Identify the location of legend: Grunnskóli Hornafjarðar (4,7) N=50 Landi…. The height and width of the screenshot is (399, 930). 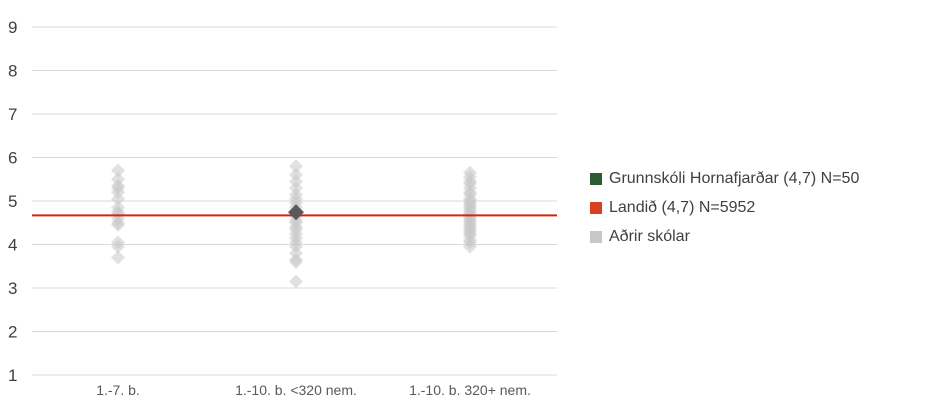
(724, 209).